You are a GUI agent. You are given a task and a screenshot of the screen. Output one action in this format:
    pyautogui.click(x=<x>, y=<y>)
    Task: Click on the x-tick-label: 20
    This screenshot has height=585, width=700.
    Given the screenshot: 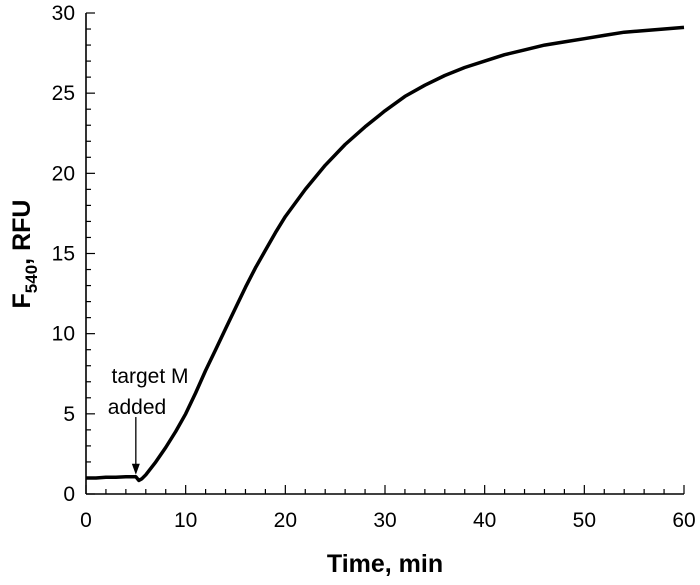 What is the action you would take?
    pyautogui.click(x=285, y=520)
    